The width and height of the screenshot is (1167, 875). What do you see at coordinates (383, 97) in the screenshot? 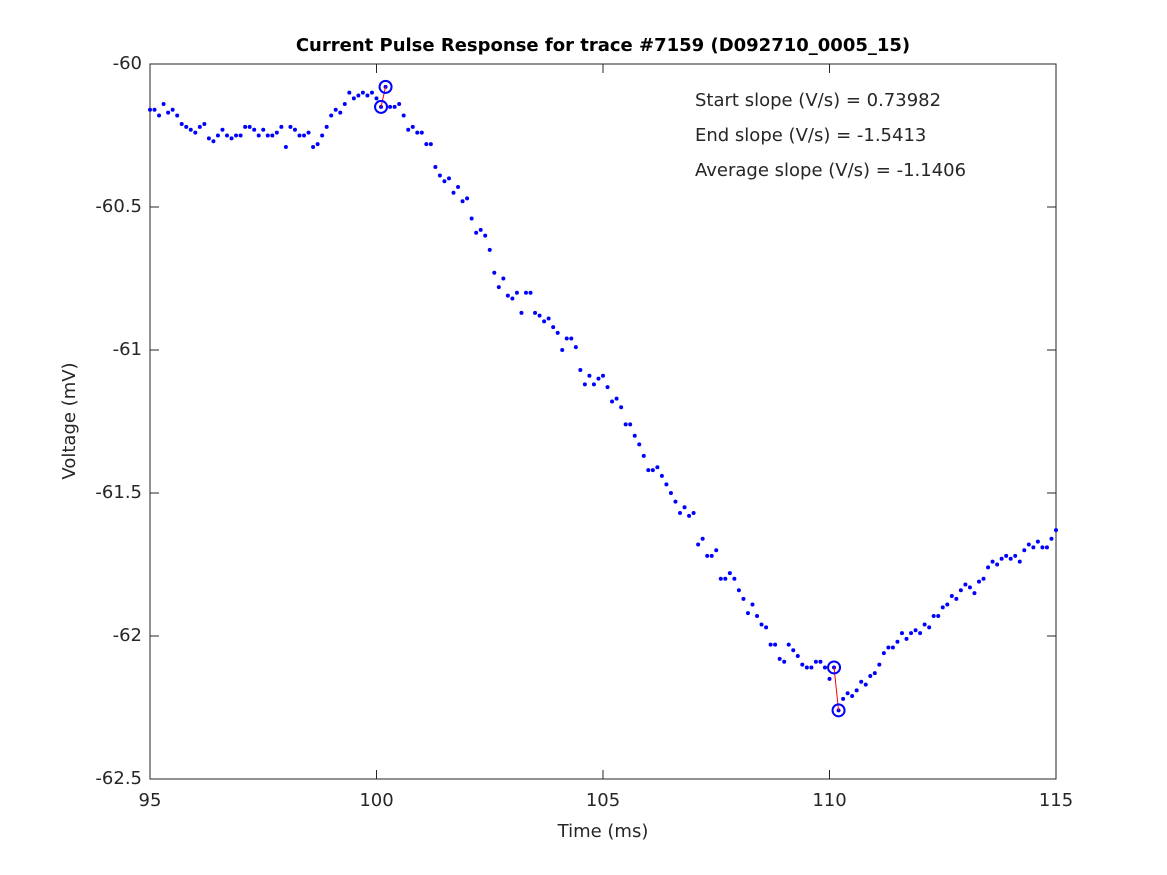
I see `fit-line` at bounding box center [383, 97].